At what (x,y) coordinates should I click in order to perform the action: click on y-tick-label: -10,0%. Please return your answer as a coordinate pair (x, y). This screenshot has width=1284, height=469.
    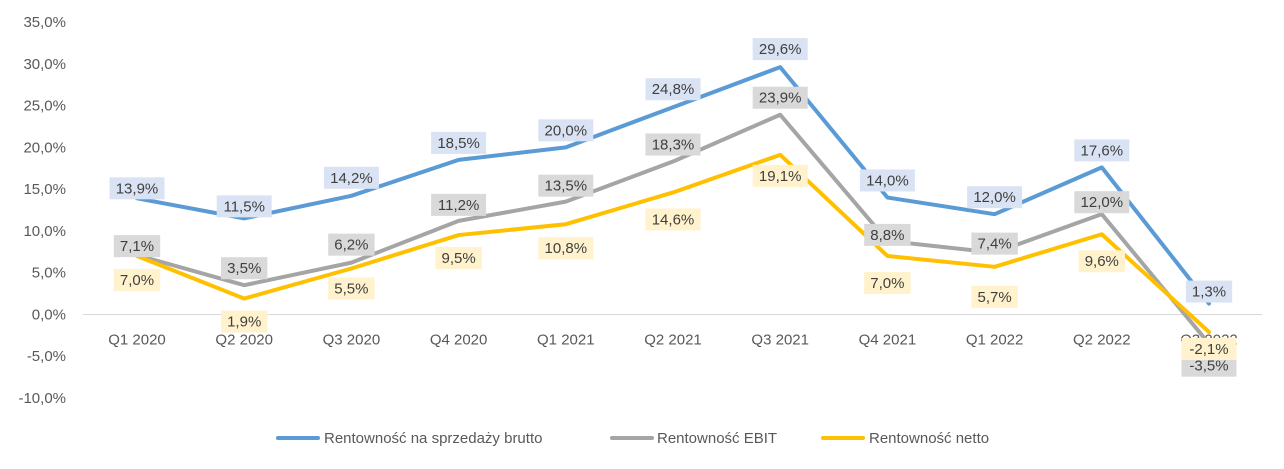
    Looking at the image, I should click on (42, 398).